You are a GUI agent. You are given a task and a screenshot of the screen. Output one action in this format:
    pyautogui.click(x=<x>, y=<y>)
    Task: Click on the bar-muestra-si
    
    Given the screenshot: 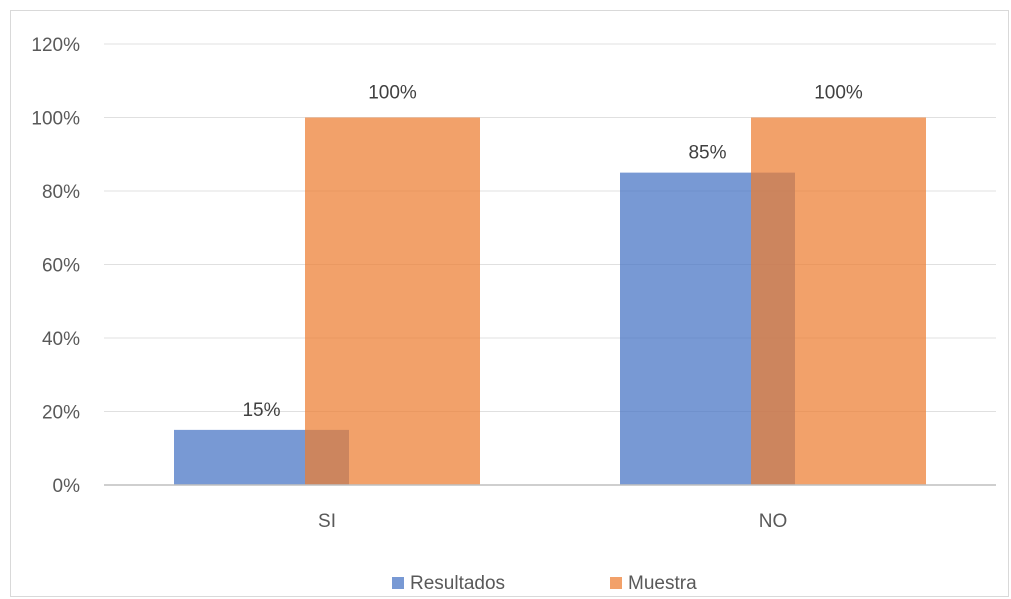 What is the action you would take?
    pyautogui.click(x=392, y=301)
    